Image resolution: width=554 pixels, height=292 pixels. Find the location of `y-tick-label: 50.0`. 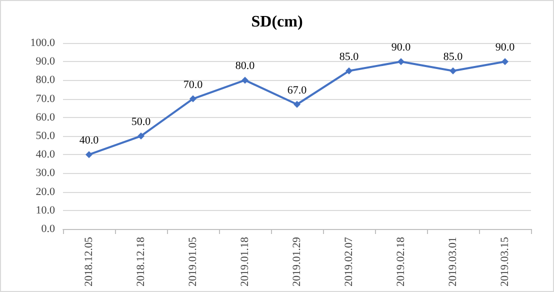

y-tick-label: 50.0 is located at coordinates (46, 136).